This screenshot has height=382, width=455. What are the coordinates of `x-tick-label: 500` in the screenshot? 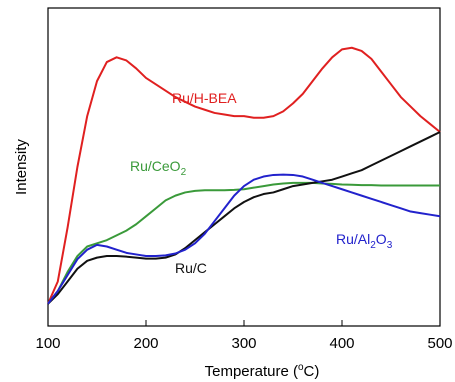 It's located at (439, 343).